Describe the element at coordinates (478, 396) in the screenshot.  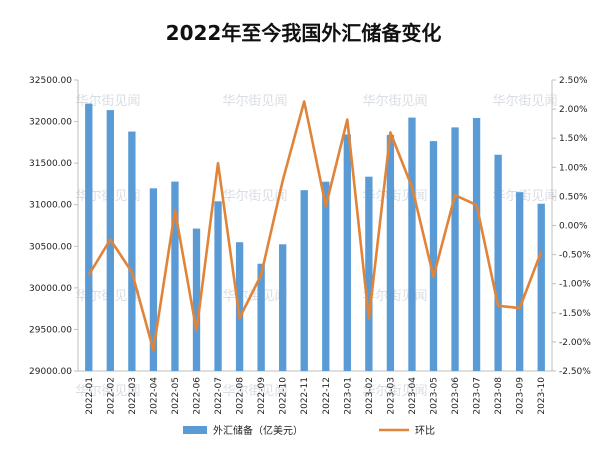
I see `x-tick-label: 2023-07` at that location.